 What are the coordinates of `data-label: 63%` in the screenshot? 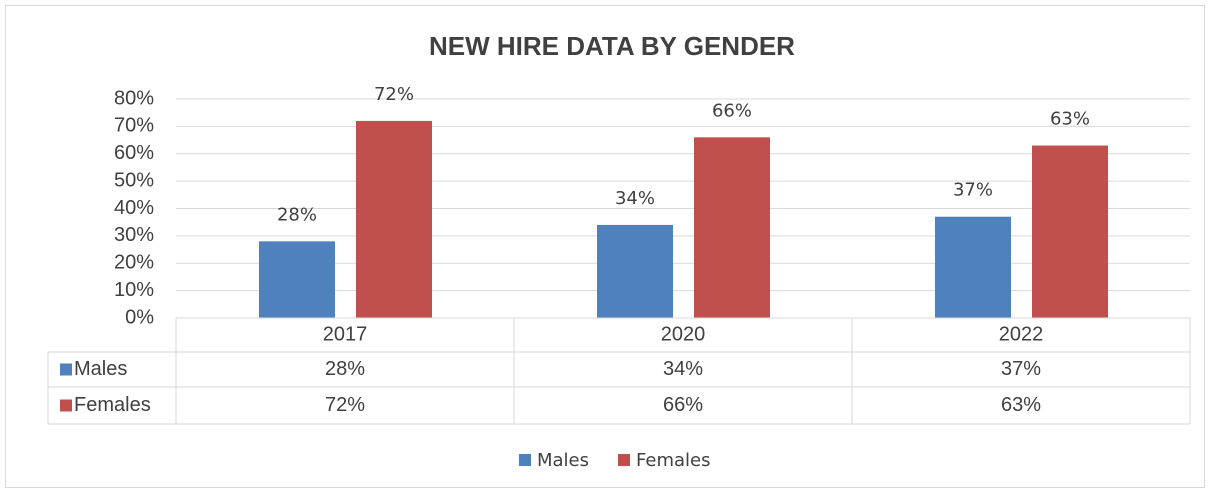 It's located at (1070, 119).